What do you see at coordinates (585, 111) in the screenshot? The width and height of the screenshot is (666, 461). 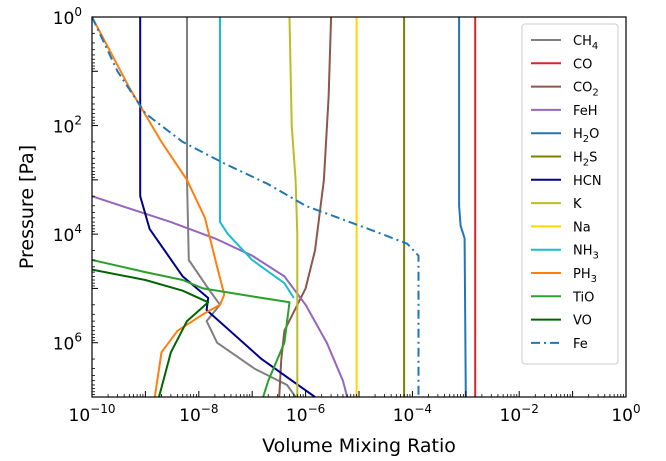 I see `legend-label-feh: FeH` at bounding box center [585, 111].